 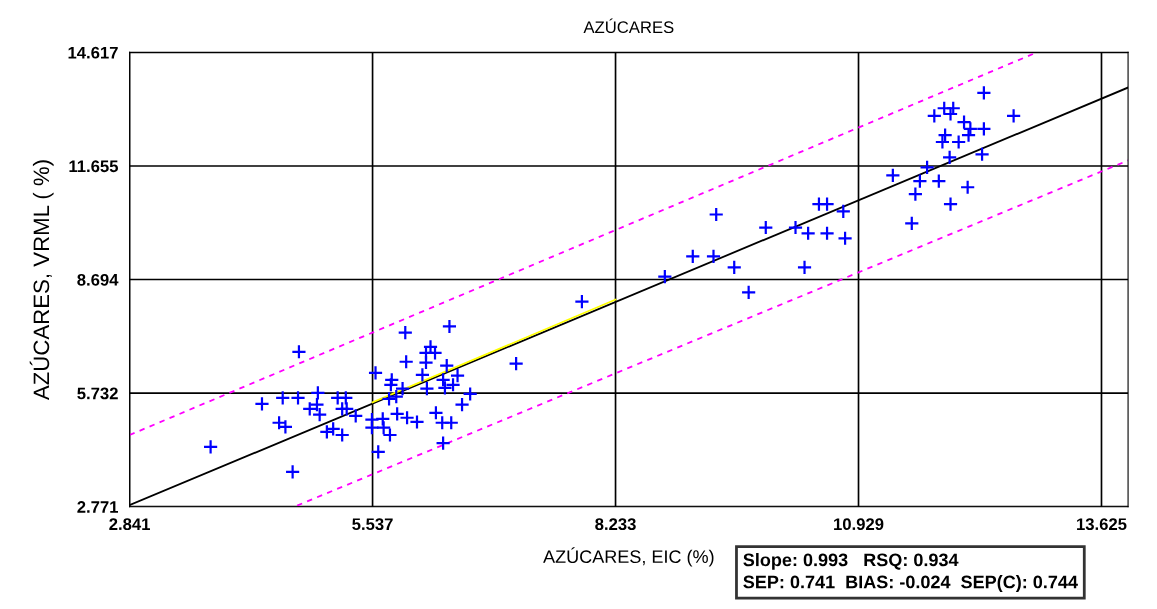 I want to click on x-tick-label: 13.625, so click(x=1102, y=524).